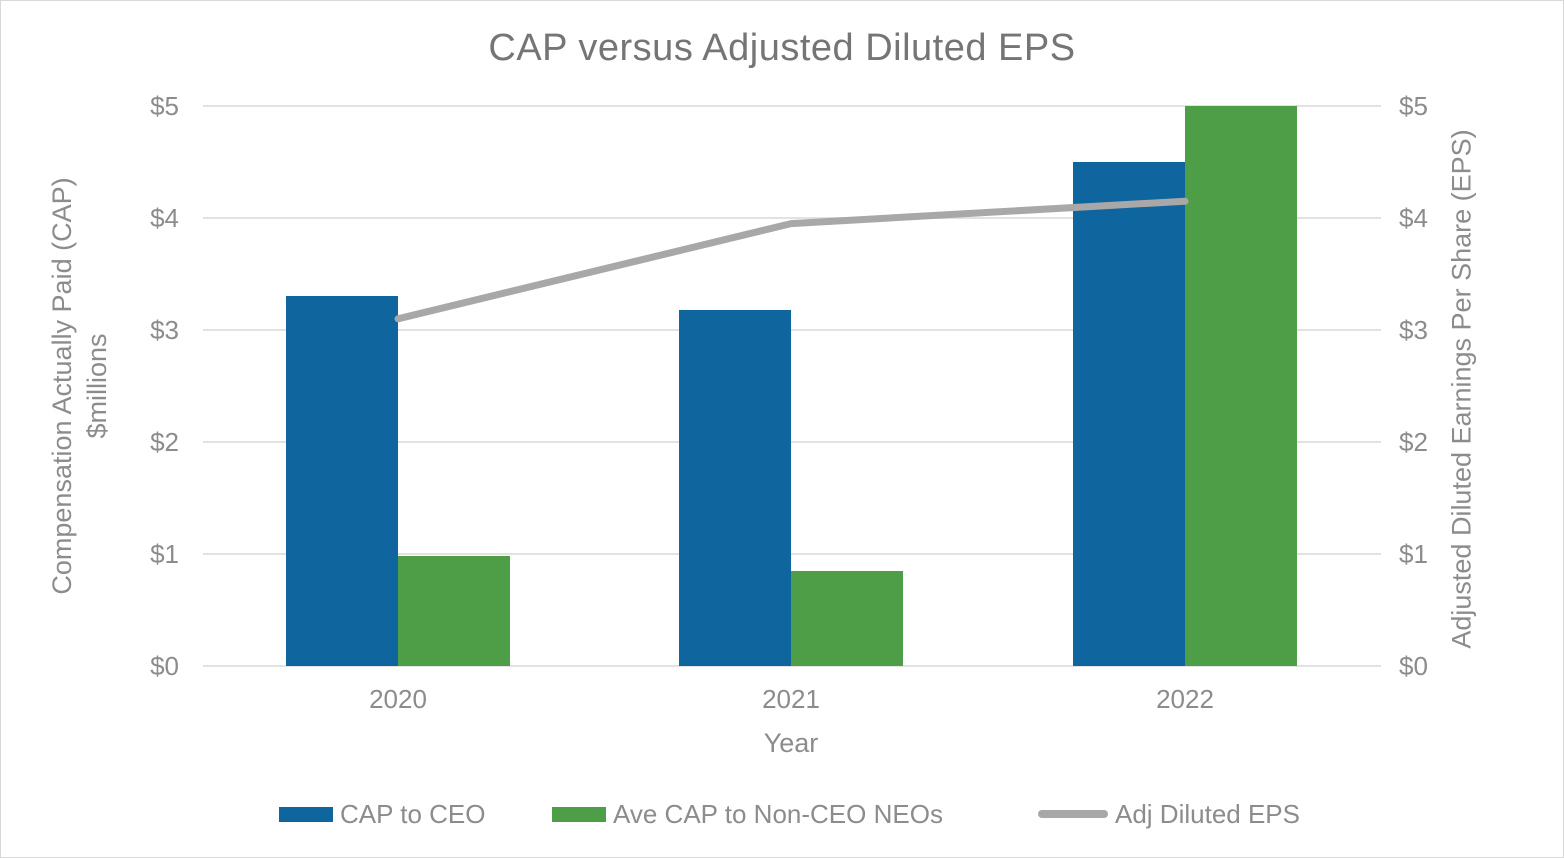  Describe the element at coordinates (1185, 699) in the screenshot. I see `x-category-label-2022: 2022` at that location.